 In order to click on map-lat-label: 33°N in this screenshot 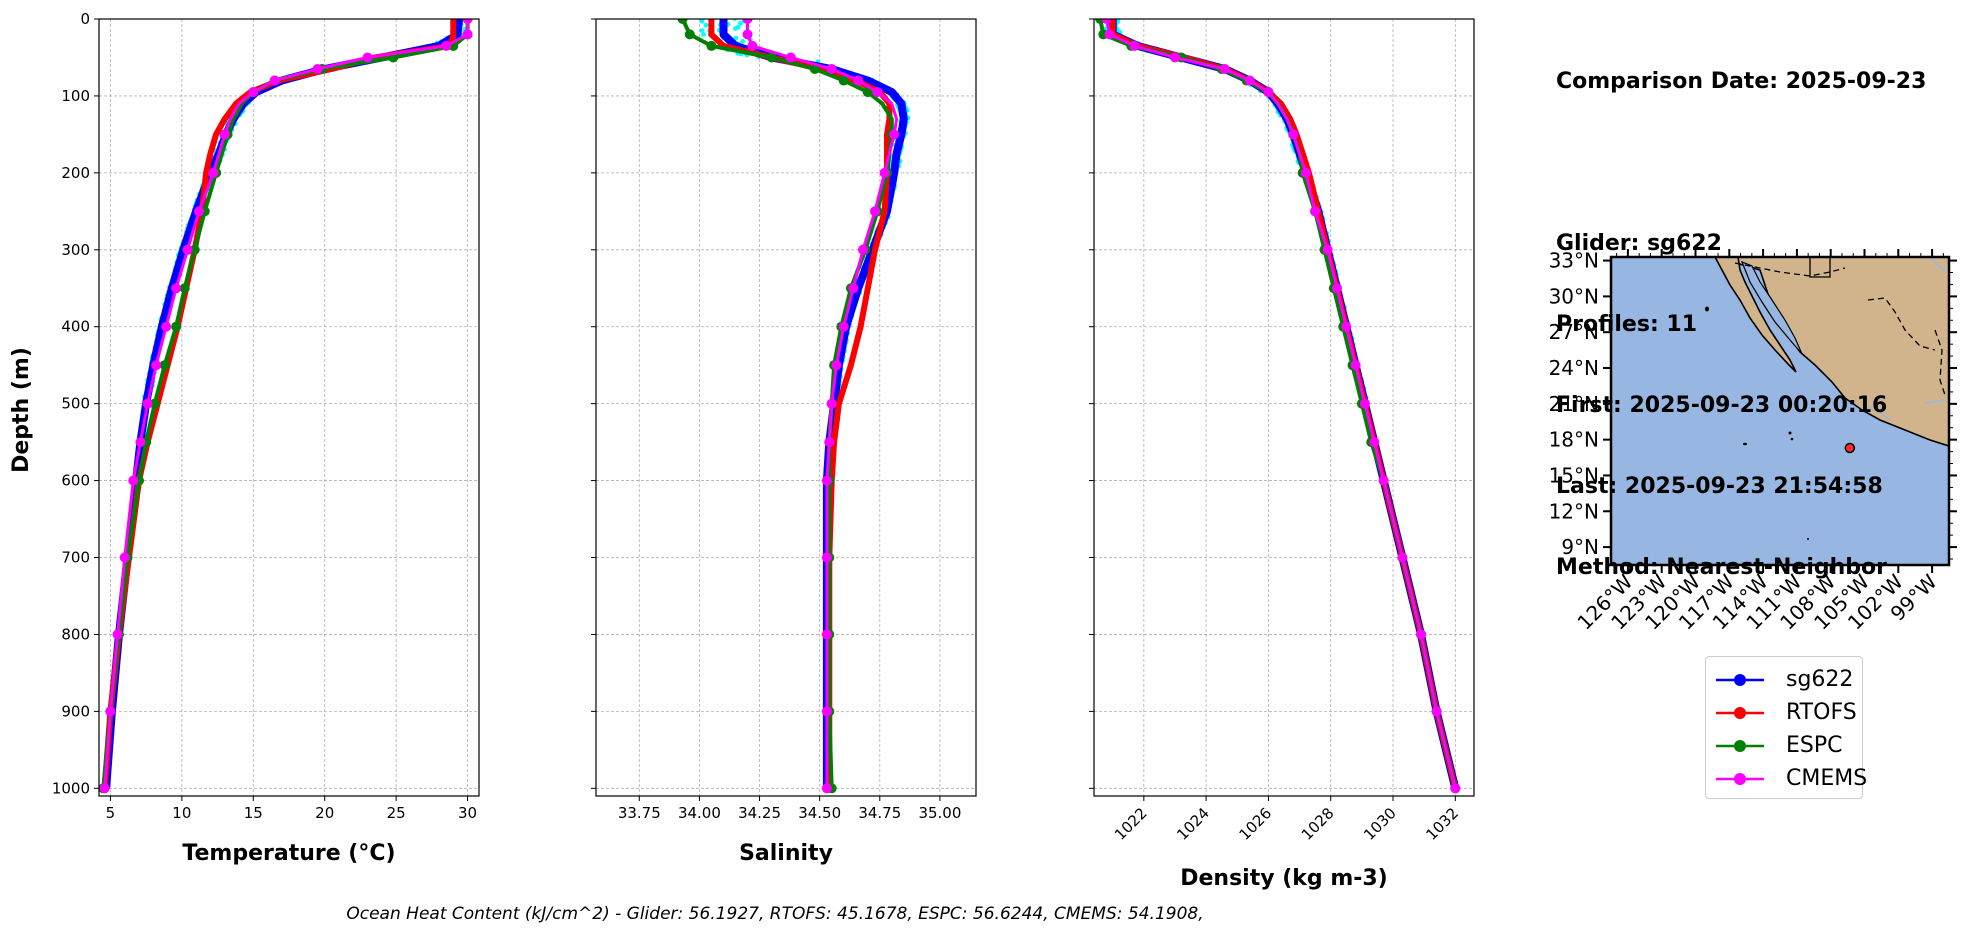, I will do `click(1574, 261)`.